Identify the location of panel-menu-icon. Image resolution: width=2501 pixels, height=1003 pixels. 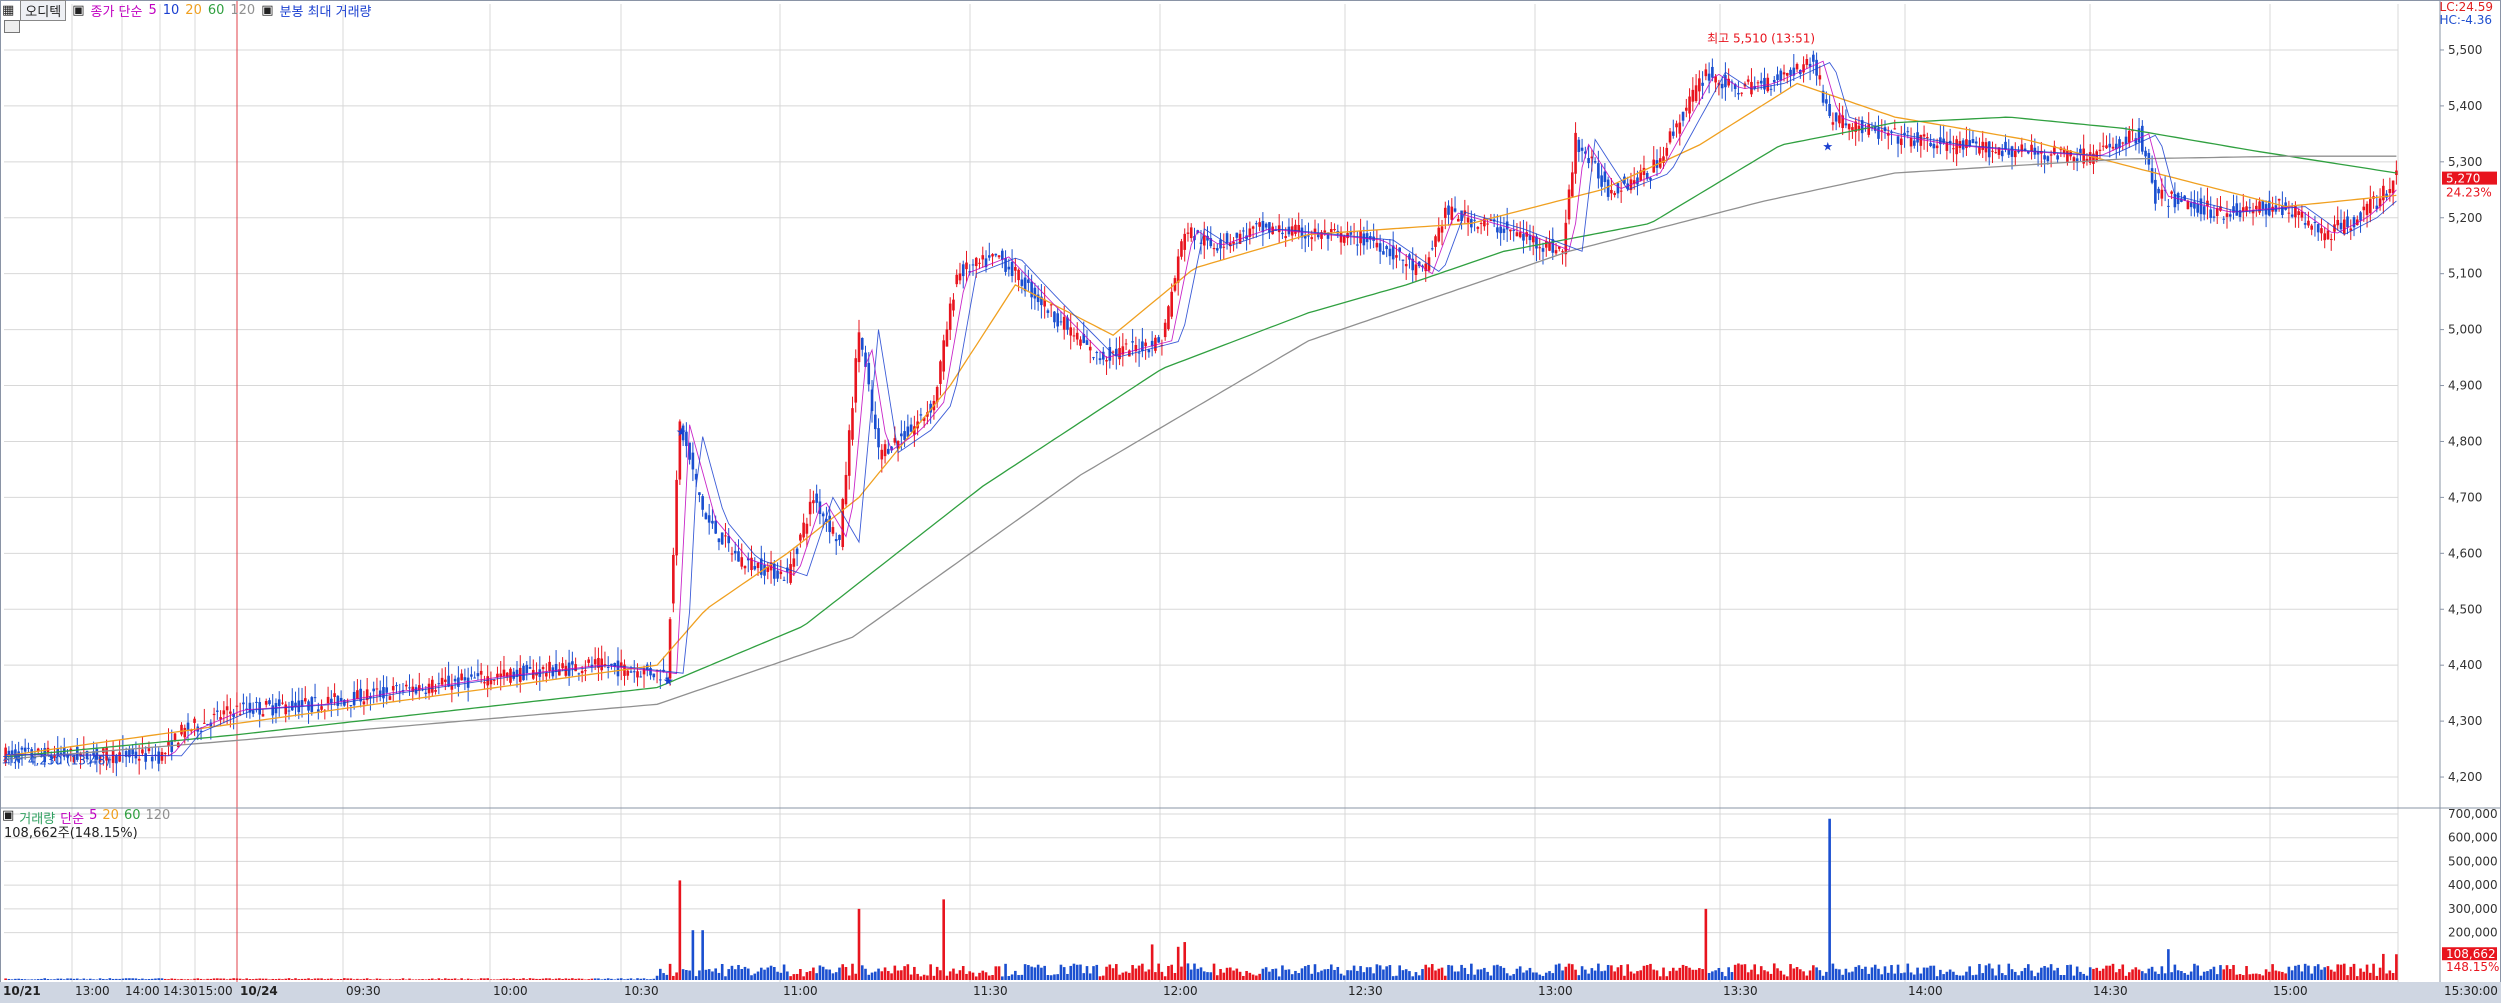
(12, 26).